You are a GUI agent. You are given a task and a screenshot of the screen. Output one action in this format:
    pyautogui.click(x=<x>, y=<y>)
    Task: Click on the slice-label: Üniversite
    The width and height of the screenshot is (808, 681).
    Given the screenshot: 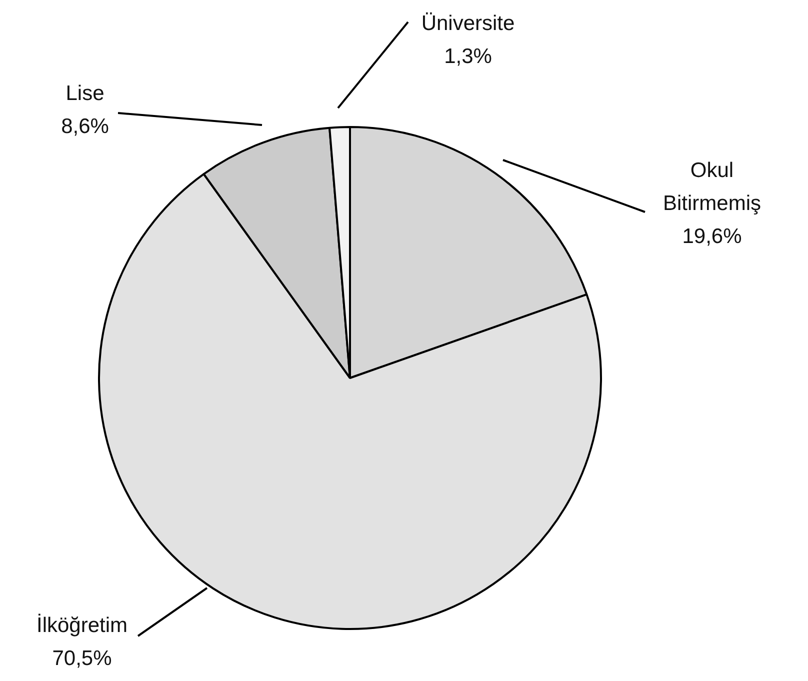 What is the action you would take?
    pyautogui.click(x=468, y=23)
    